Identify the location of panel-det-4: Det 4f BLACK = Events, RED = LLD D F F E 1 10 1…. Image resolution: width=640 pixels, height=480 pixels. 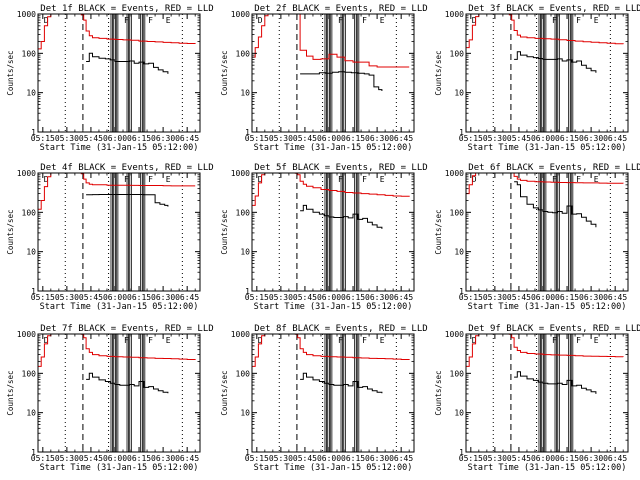
(110, 237).